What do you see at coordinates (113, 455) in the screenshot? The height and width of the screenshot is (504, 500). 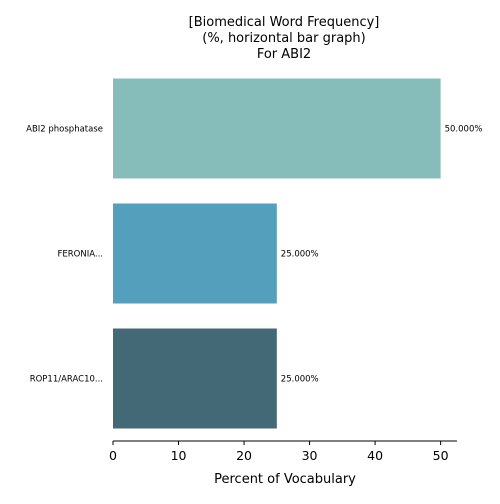 I see `x-tick-label: 0` at bounding box center [113, 455].